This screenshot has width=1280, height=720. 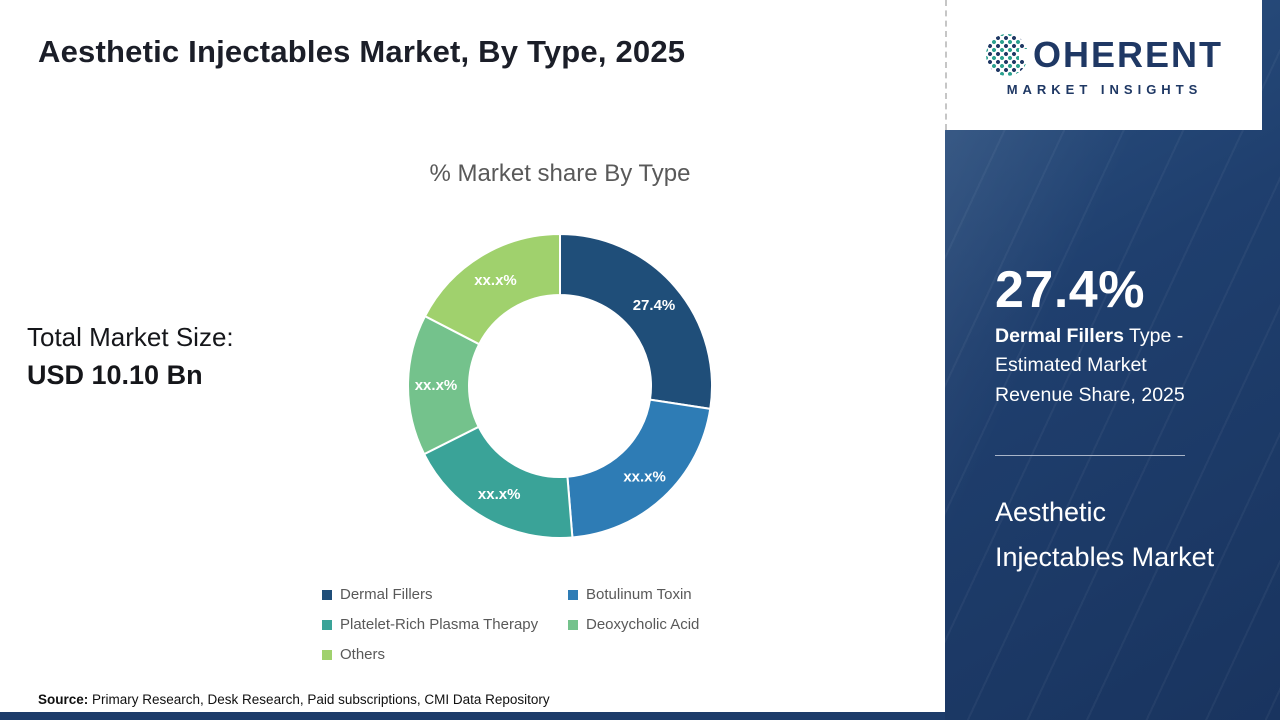 What do you see at coordinates (1059, 336) in the screenshot?
I see `stat-highlight: Dermal Fillers` at bounding box center [1059, 336].